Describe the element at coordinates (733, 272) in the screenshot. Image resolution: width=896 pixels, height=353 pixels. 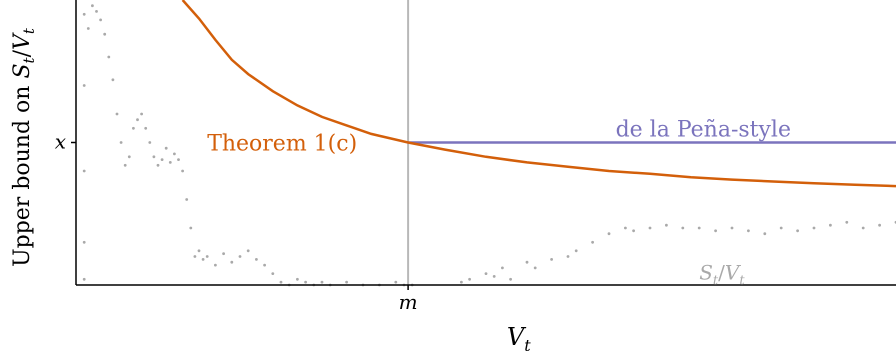
I see `st-label-v: V` at that location.